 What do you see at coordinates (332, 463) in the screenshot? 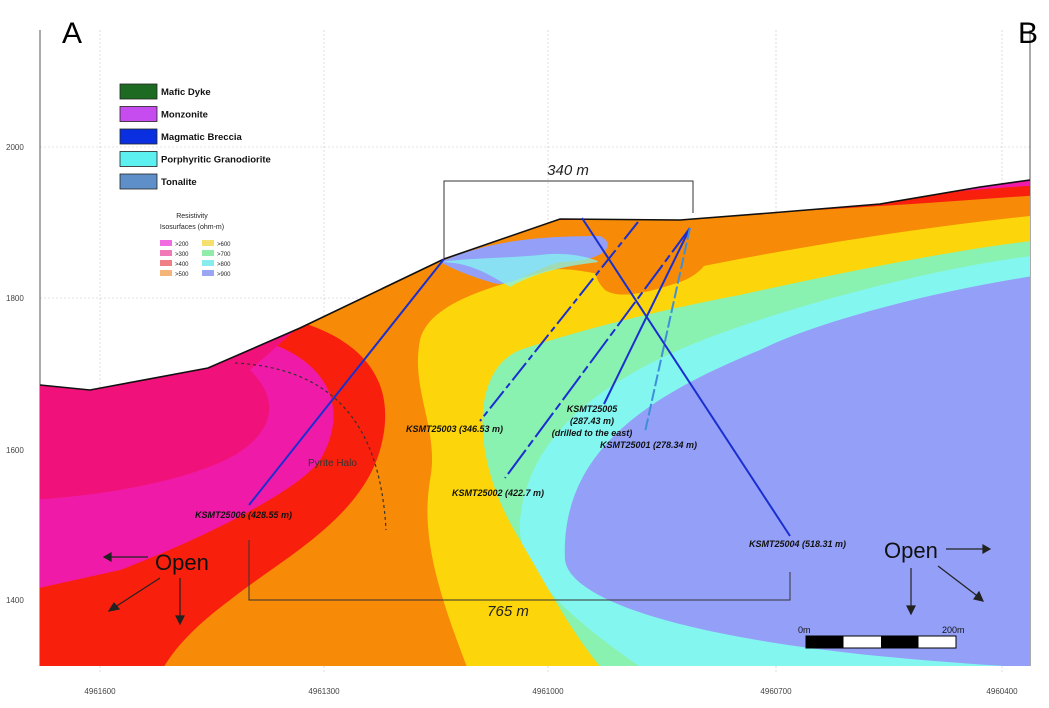
I see `pyrite-halo-label: Pyrite Halo` at bounding box center [332, 463].